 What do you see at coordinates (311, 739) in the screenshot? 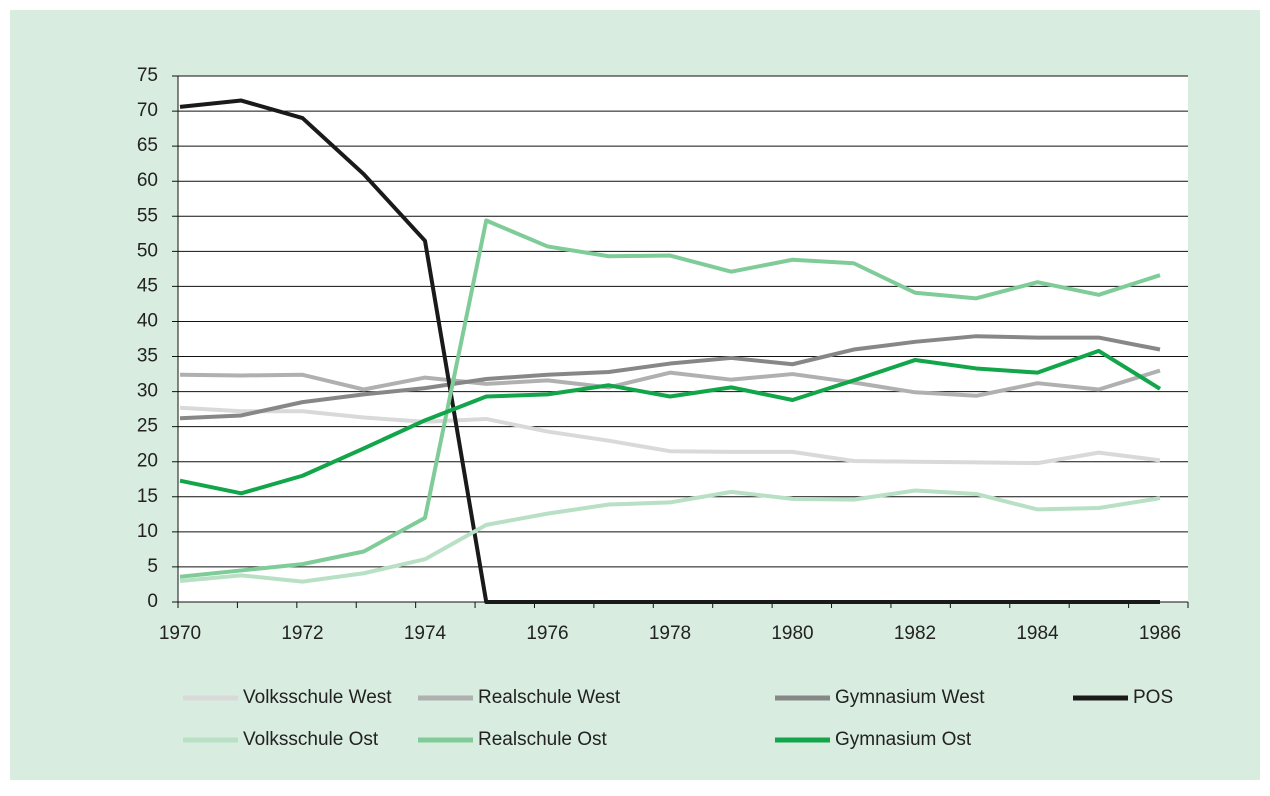
I see `legend-label: Volksschule Ost` at bounding box center [311, 739].